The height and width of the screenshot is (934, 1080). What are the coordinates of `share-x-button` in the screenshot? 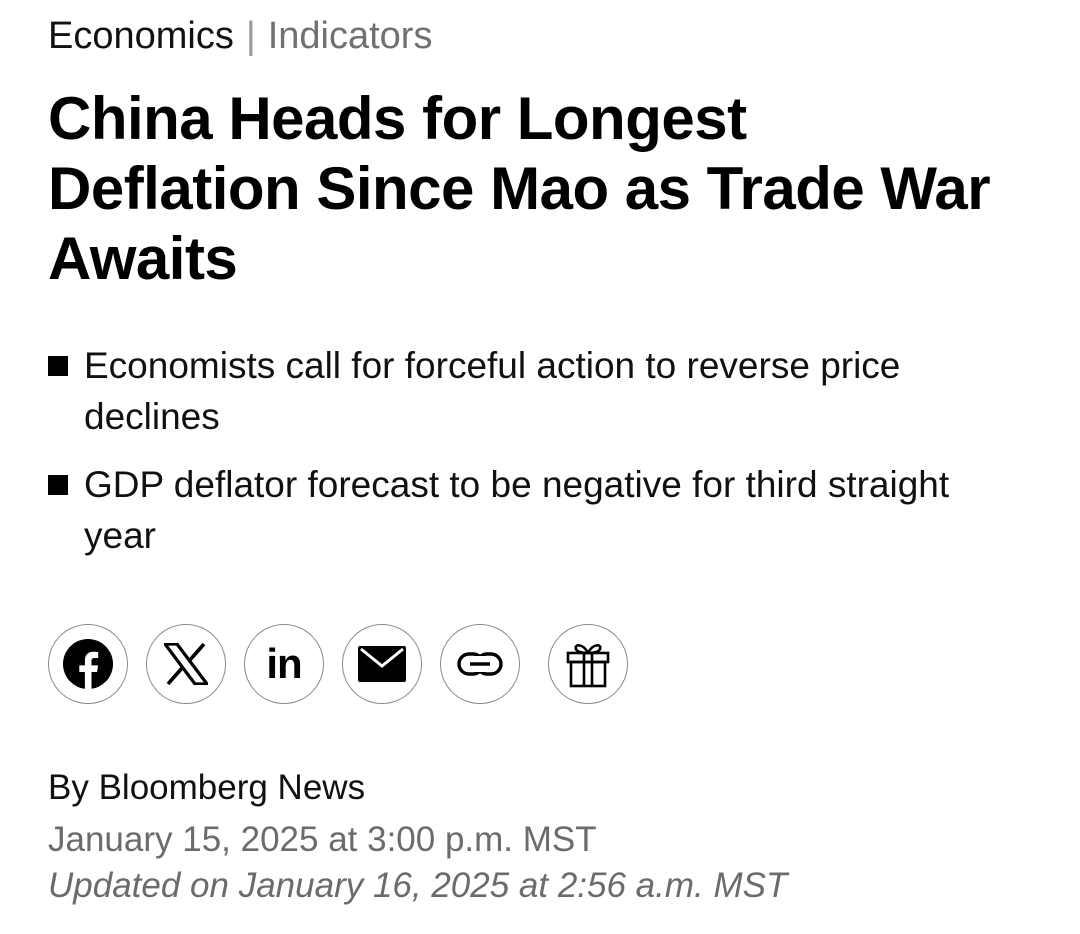 It's located at (186, 664).